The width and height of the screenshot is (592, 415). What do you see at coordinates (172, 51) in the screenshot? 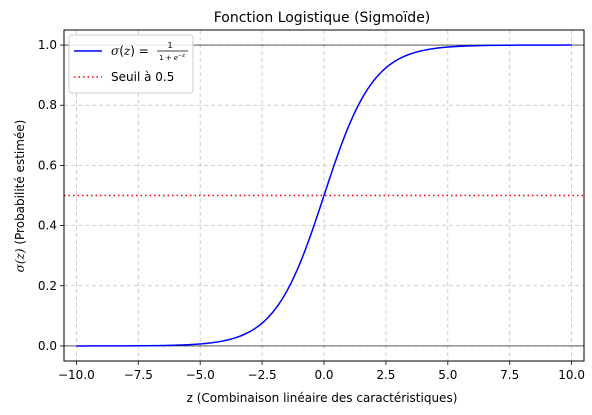
I see `legend-fraction: 1 1 + e−z` at bounding box center [172, 51].